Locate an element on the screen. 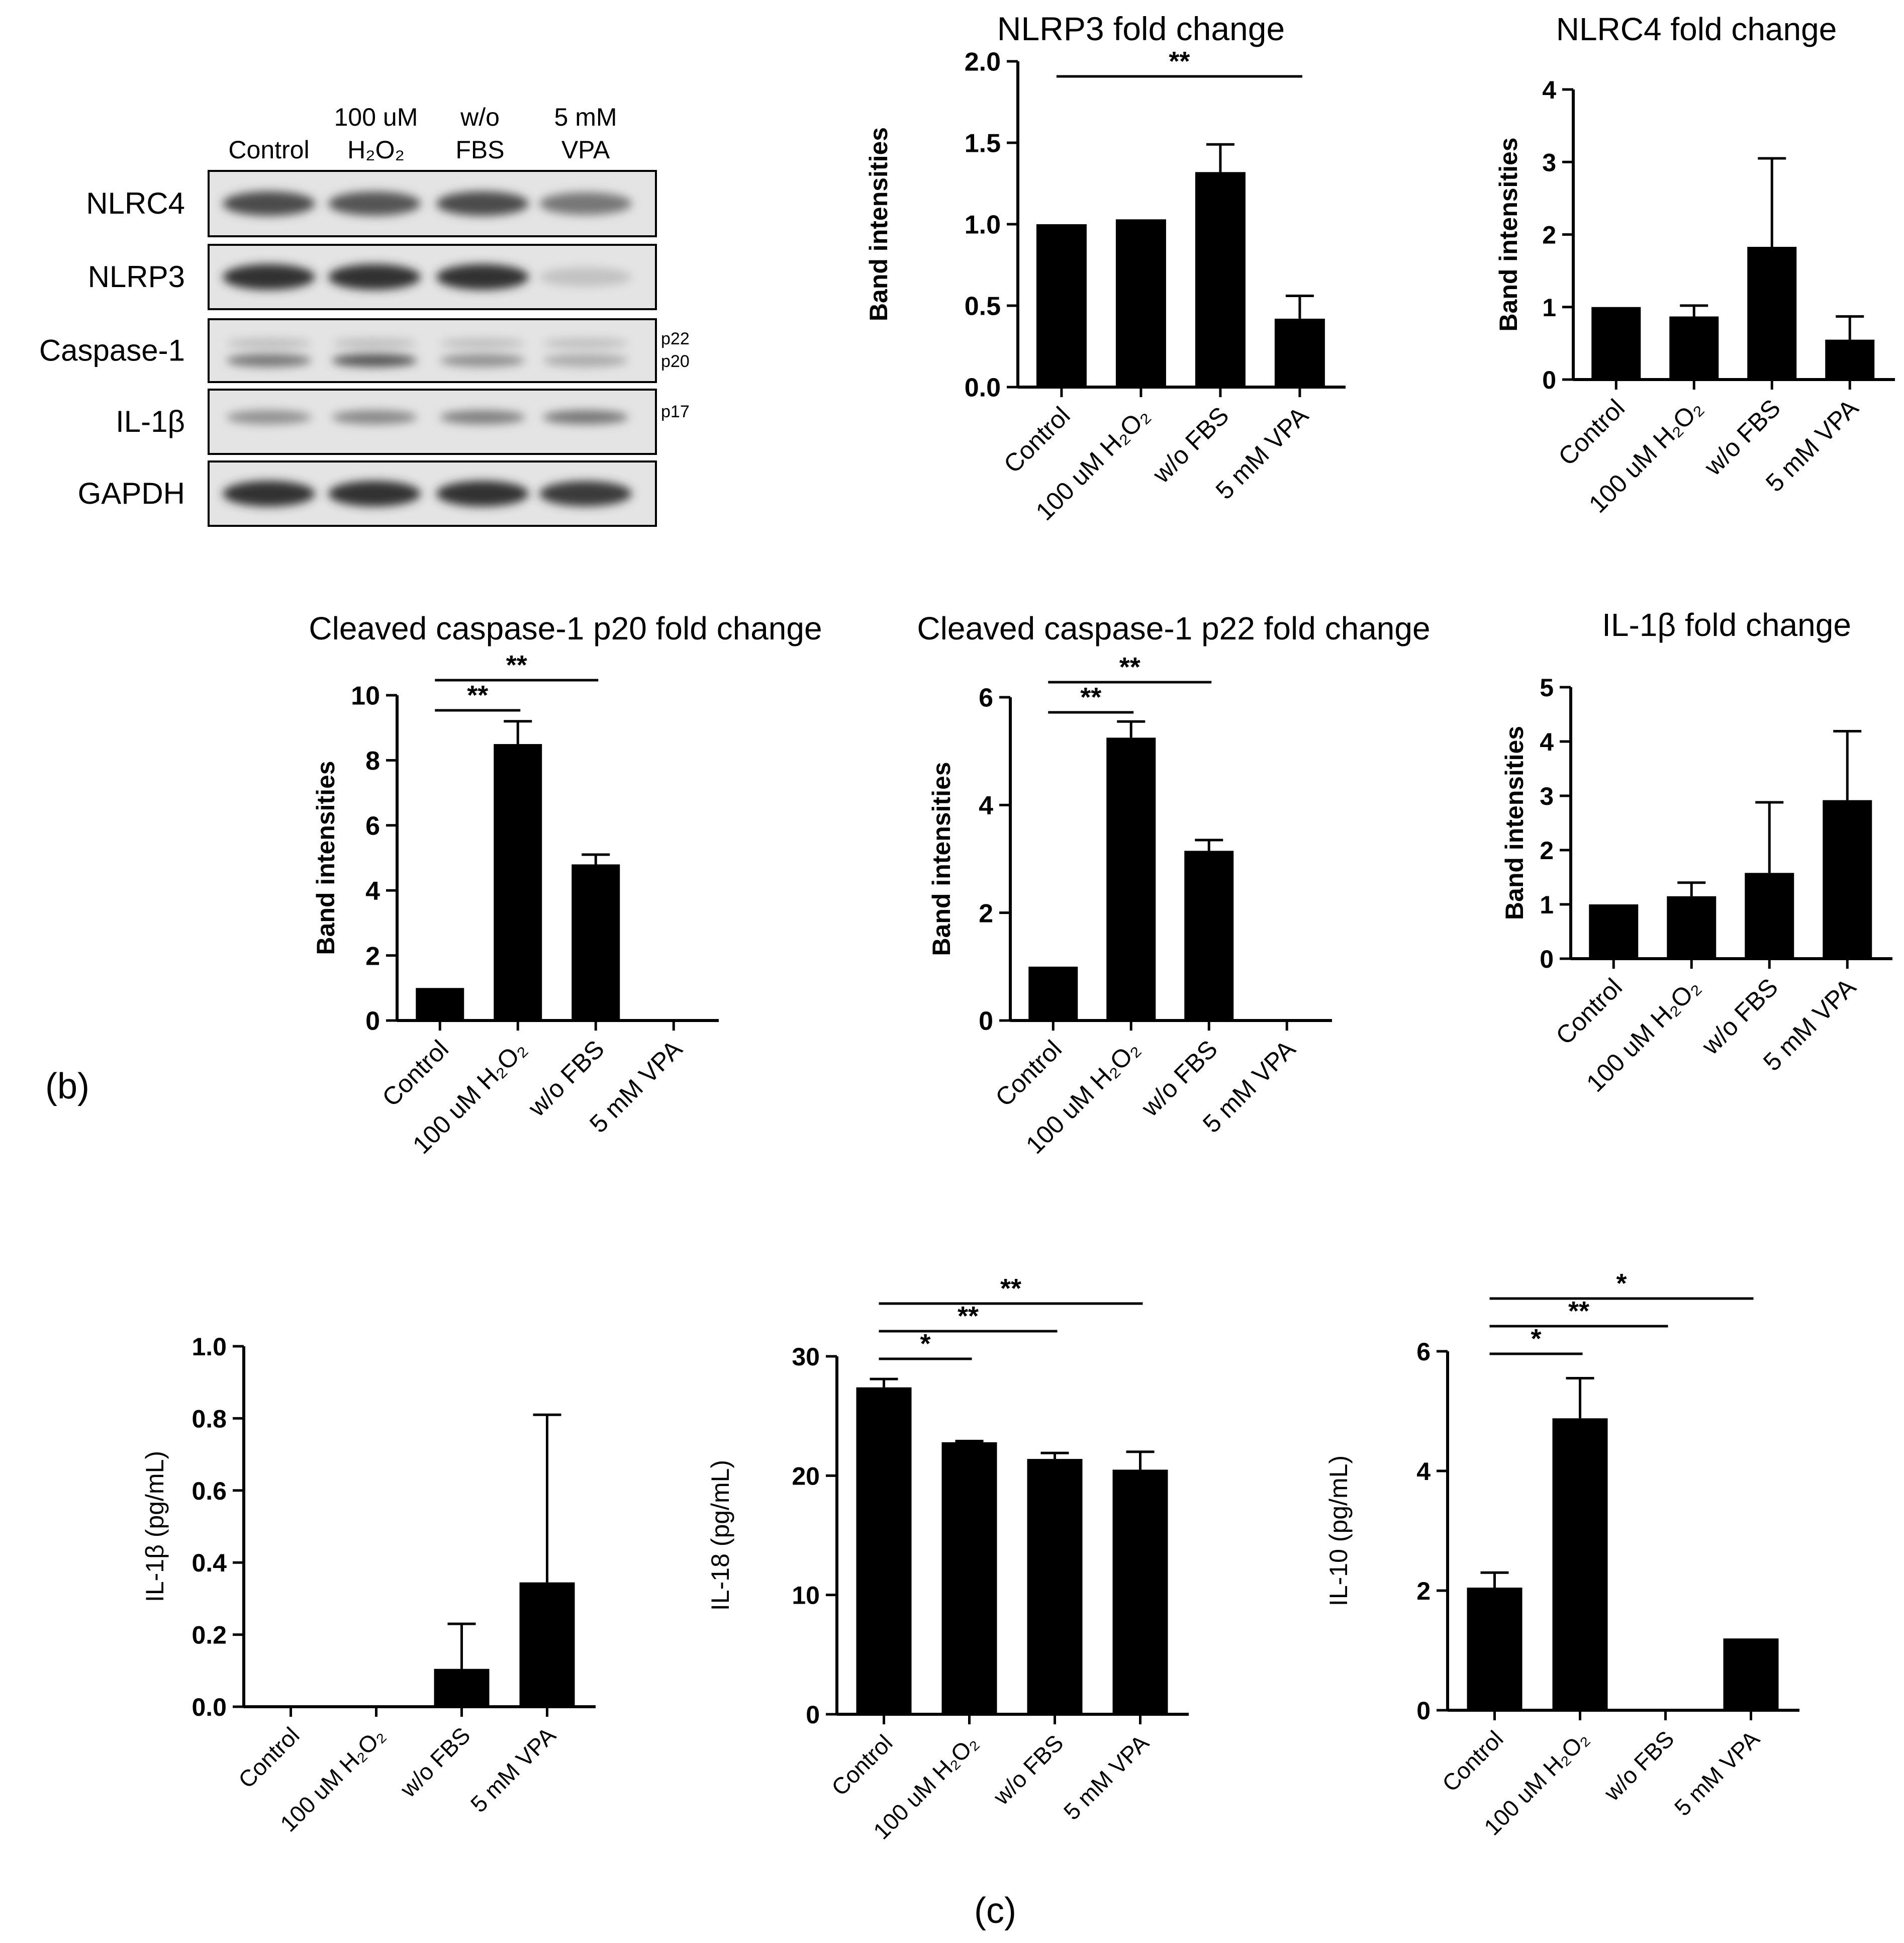  y-axis-label-p20: Band intensities is located at coordinates (326, 858).